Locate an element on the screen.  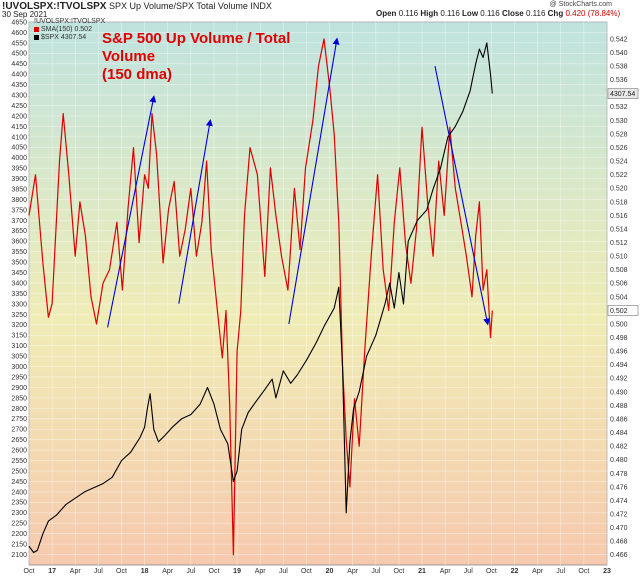
right-tick-label: 0.506 is located at coordinates (619, 284).